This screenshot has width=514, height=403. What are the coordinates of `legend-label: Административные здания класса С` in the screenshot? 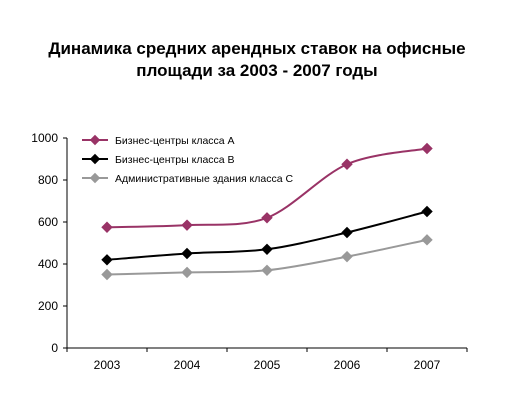 It's located at (204, 179).